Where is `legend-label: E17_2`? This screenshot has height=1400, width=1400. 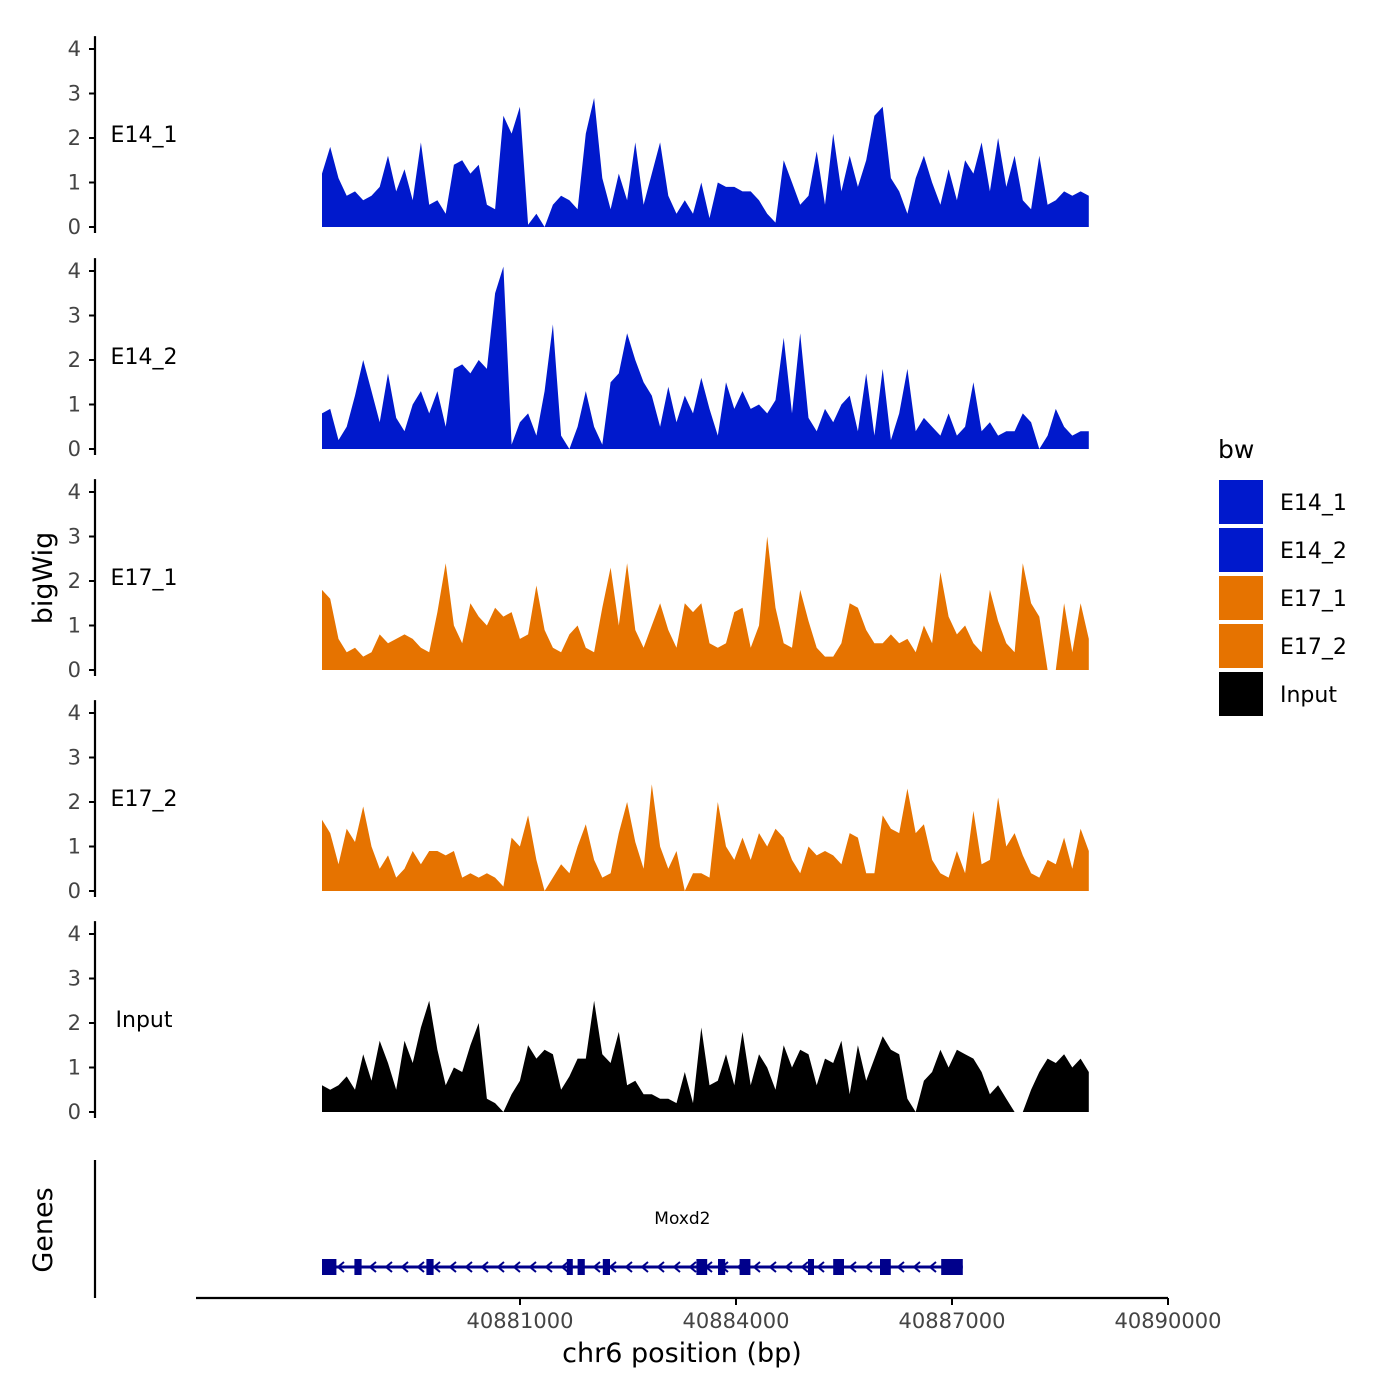 legend-label: E17_2 is located at coordinates (1313, 647).